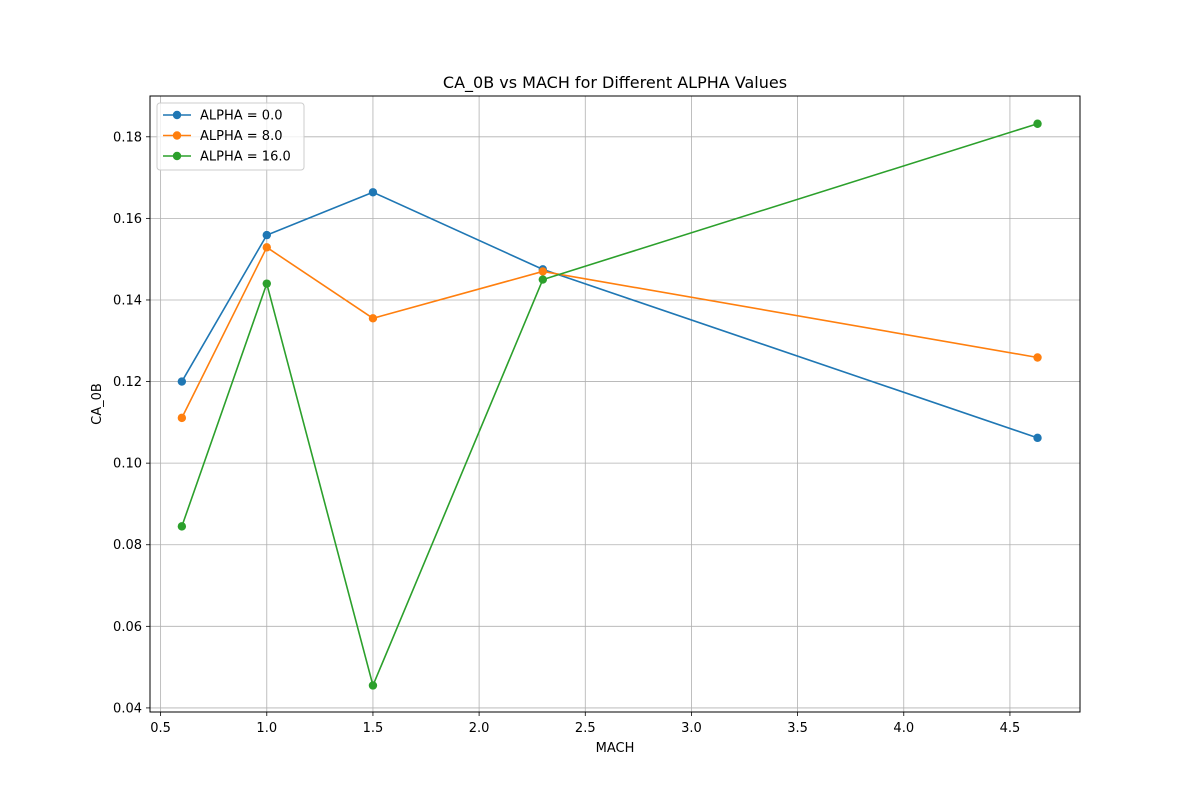  I want to click on legend-item: ALPHA = 16.0, so click(227, 157).